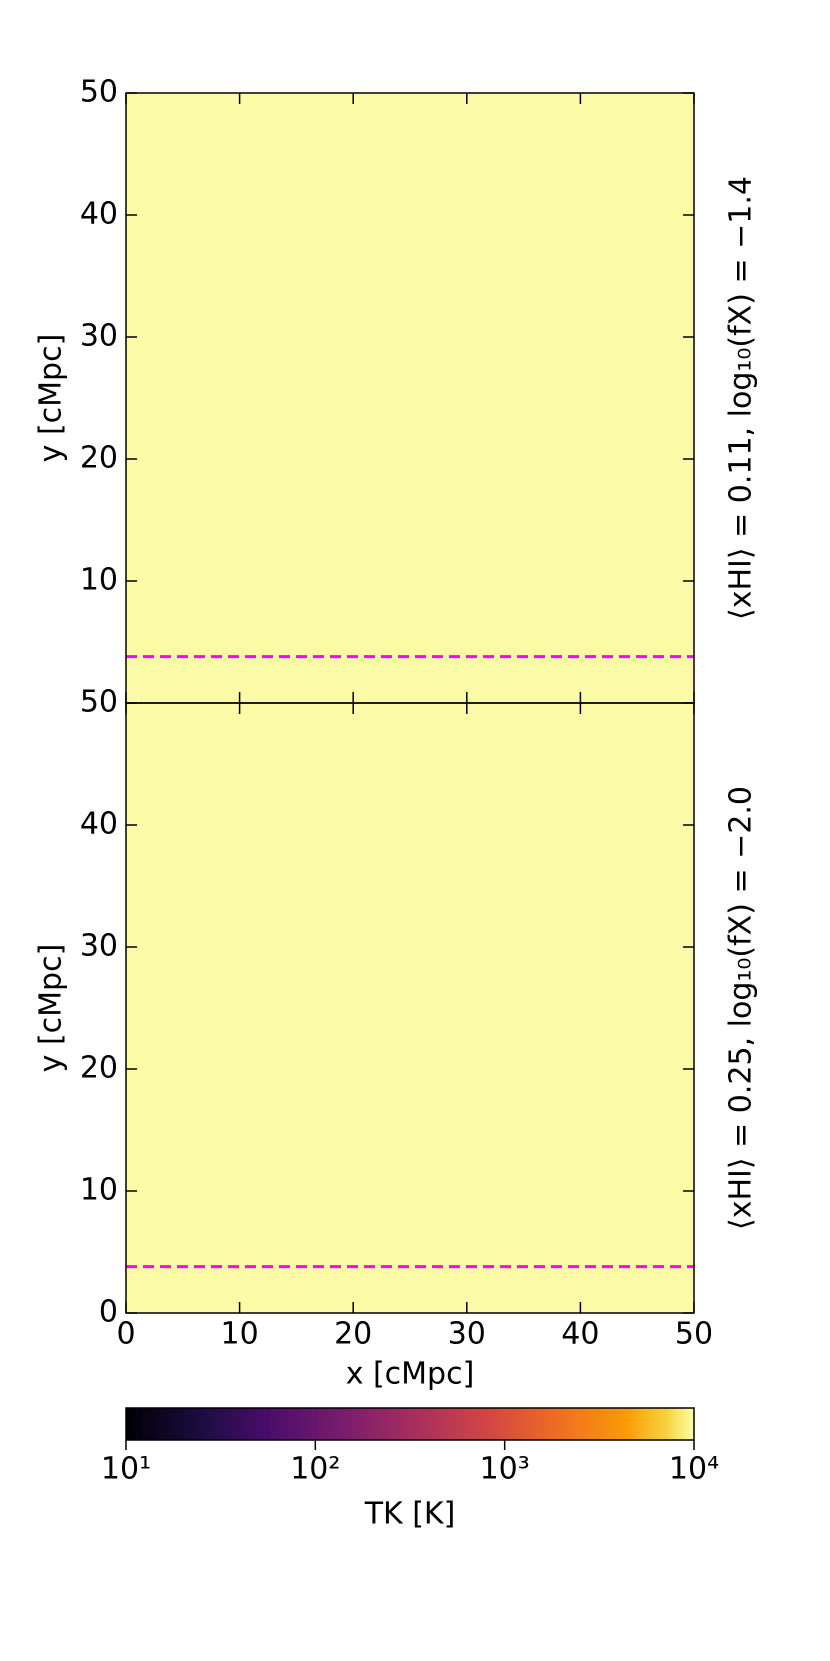 This screenshot has width=830, height=1661. What do you see at coordinates (125, 1334) in the screenshot?
I see `x-tick-label: 0` at bounding box center [125, 1334].